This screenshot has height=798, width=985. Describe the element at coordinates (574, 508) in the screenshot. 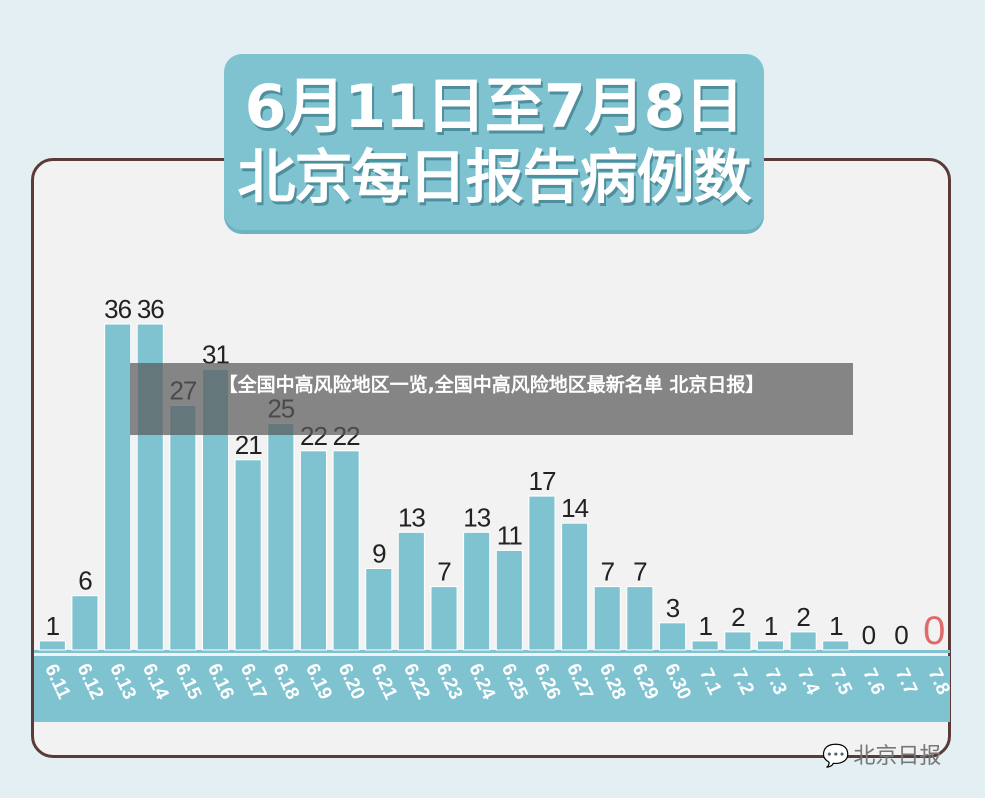

I see `value-label-6.27: 14` at that location.